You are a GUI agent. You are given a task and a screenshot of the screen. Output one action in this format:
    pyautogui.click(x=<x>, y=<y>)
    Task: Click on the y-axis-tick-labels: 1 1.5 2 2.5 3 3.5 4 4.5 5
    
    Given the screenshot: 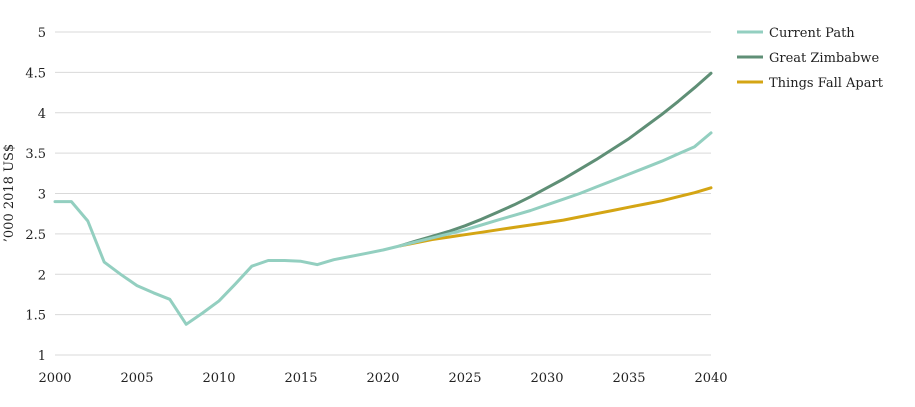 What is the action you would take?
    pyautogui.click(x=35, y=195)
    